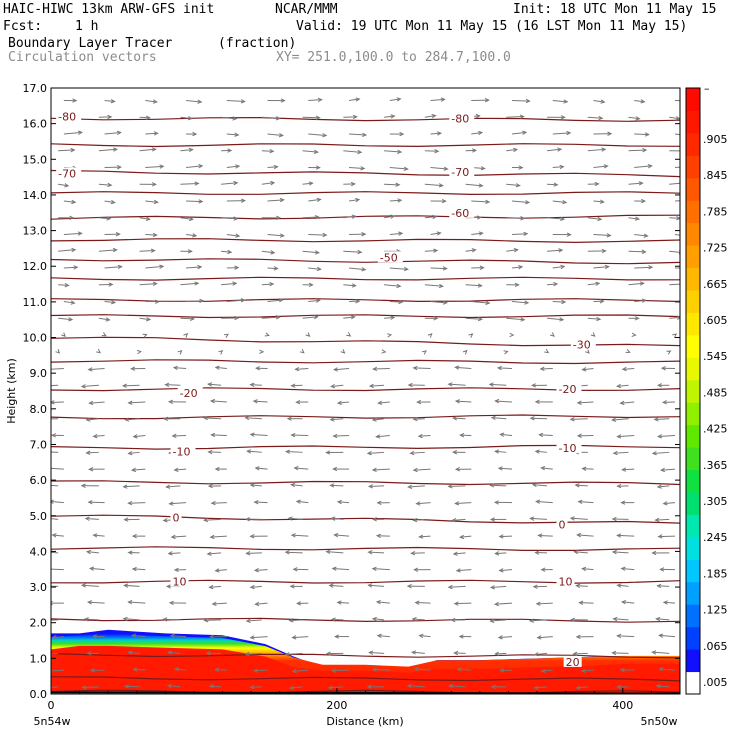  Describe the element at coordinates (715, 429) in the screenshot. I see `colorbar-label: .425` at that location.